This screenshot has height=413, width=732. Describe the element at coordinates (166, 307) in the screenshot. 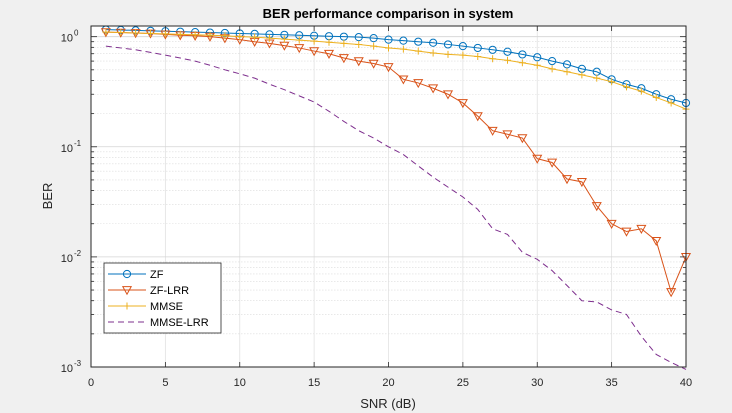

I see `legend-label-mmse: MMSE` at that location.